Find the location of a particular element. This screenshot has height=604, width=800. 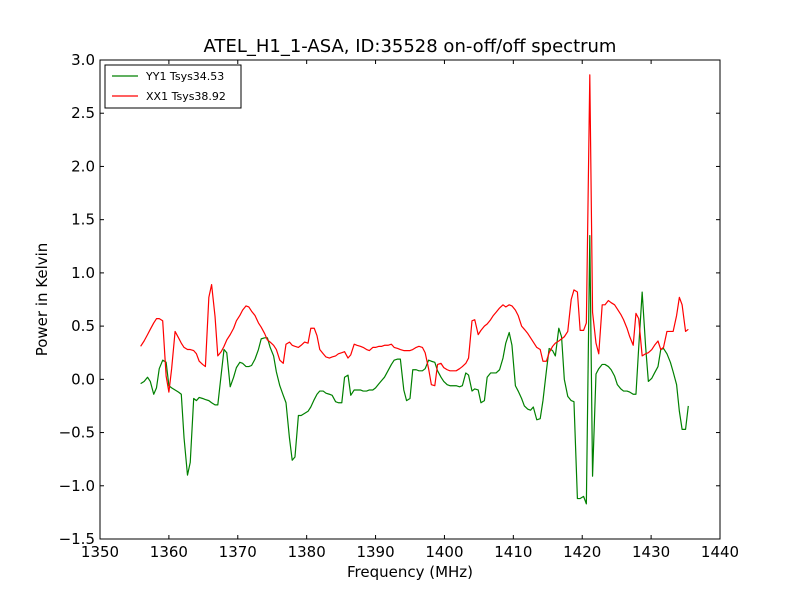

y-tick-label: 3.0 is located at coordinates (83, 60).